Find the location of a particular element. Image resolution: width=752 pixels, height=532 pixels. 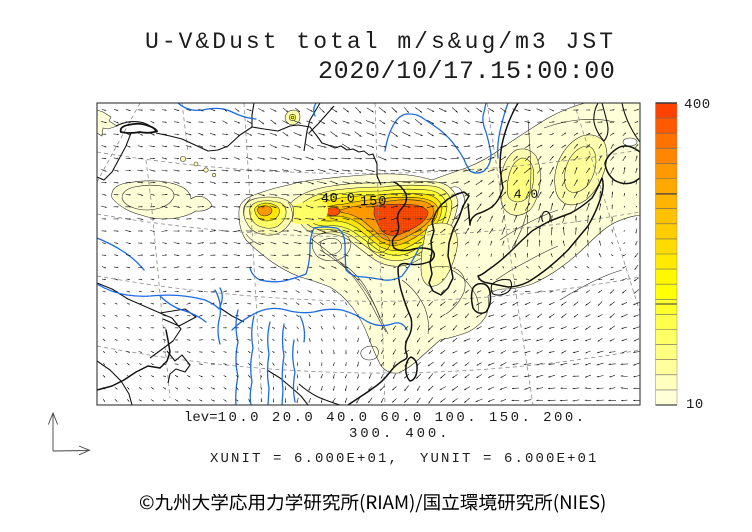

svg-text: 150 is located at coordinates (373, 202).